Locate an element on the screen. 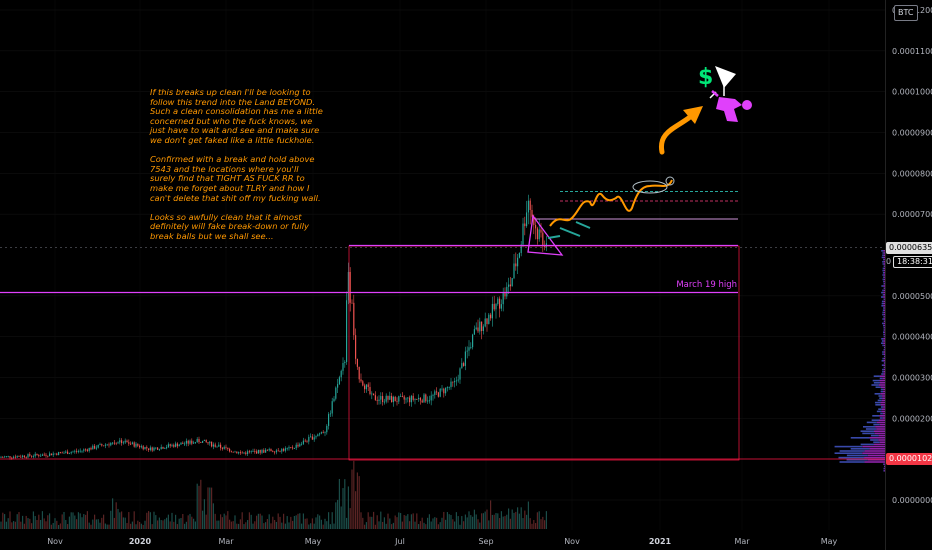  symbol-badge: BTC is located at coordinates (906, 13).